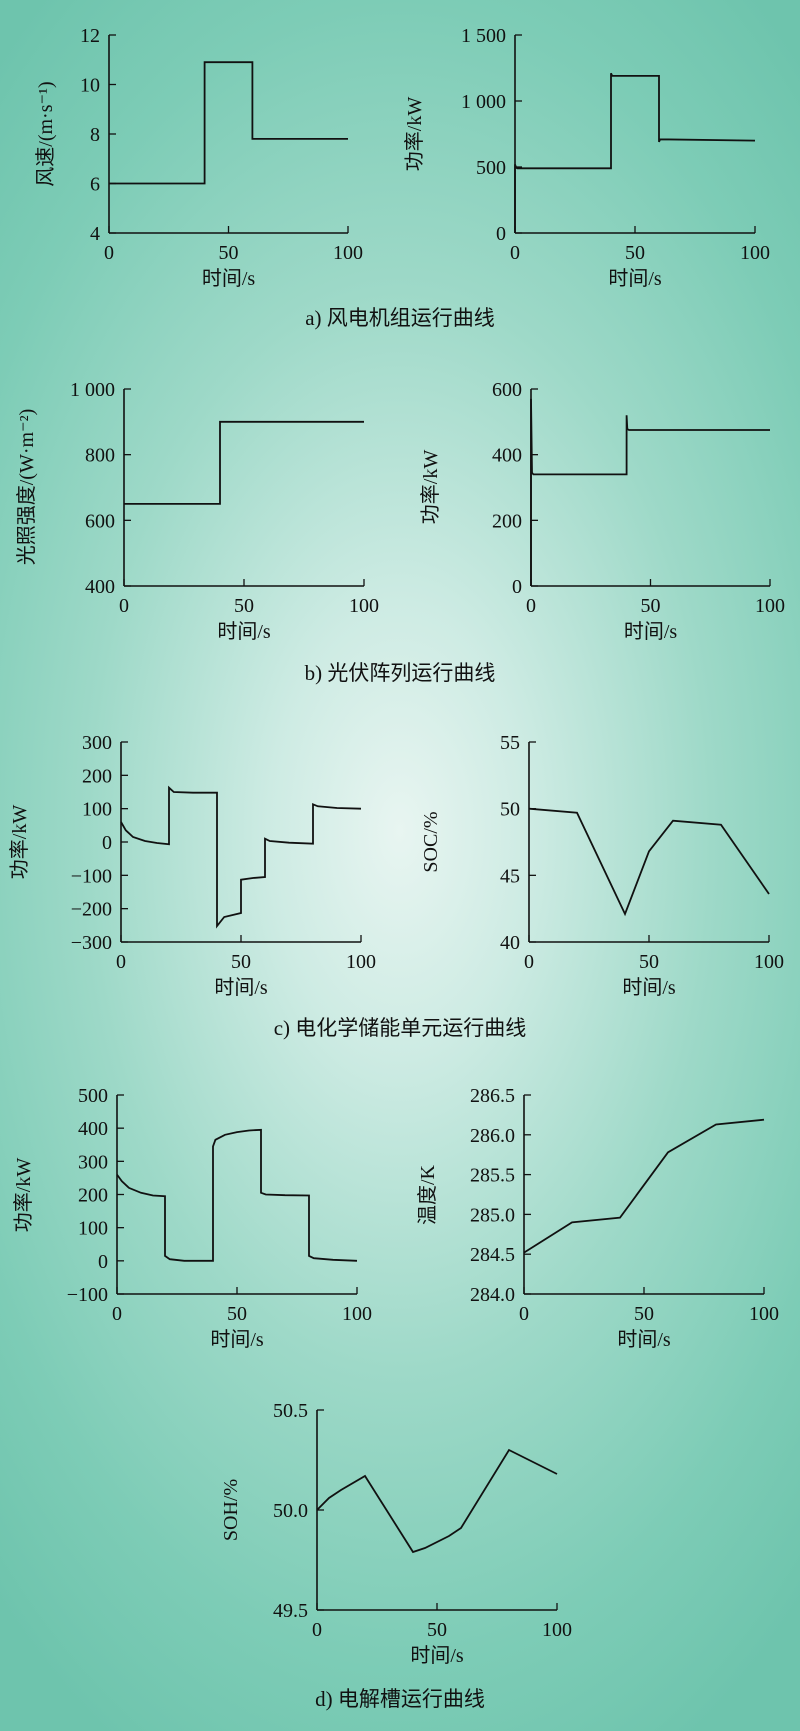 The image size is (800, 1731). I want to click on chart-c-ess-power: −300 −200 −100 0 100 200 300 0 50 100 时间/s 功率/kW, so click(192, 865).